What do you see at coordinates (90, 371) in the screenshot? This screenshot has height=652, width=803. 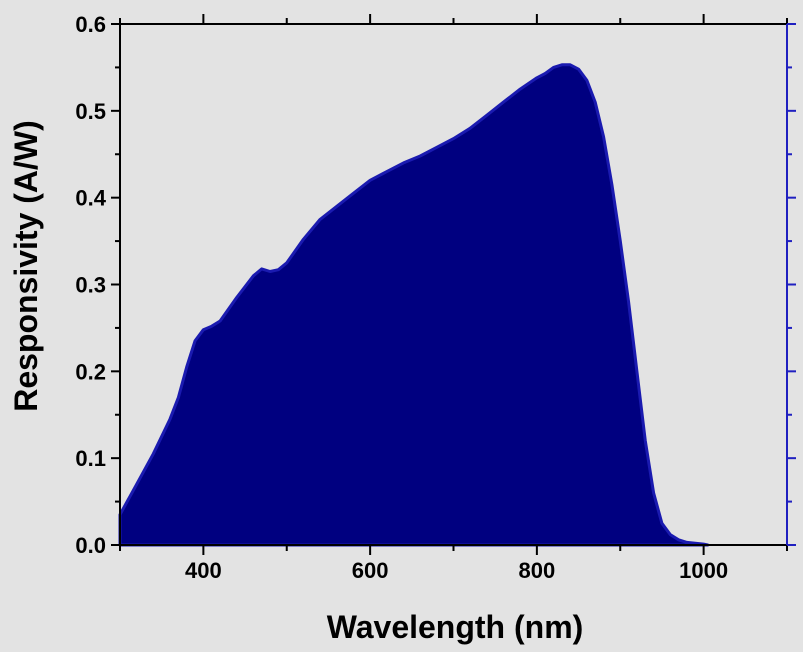 I see `y-tick-label: 0.2` at bounding box center [90, 371].